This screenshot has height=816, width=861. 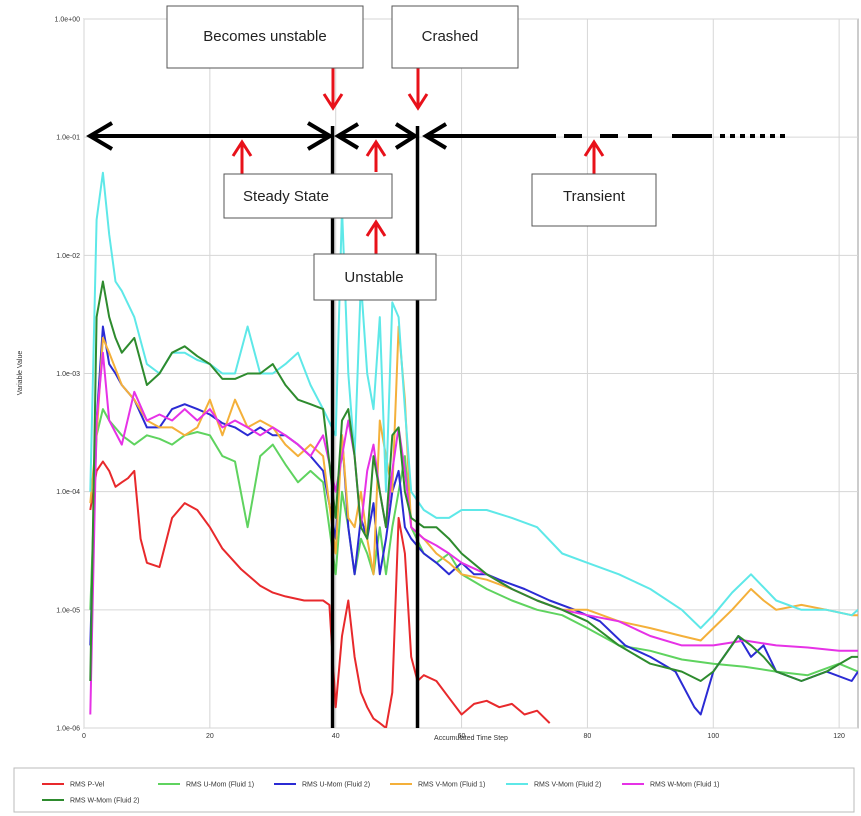 What do you see at coordinates (84, 736) in the screenshot?
I see `x-tick-label: 0` at bounding box center [84, 736].